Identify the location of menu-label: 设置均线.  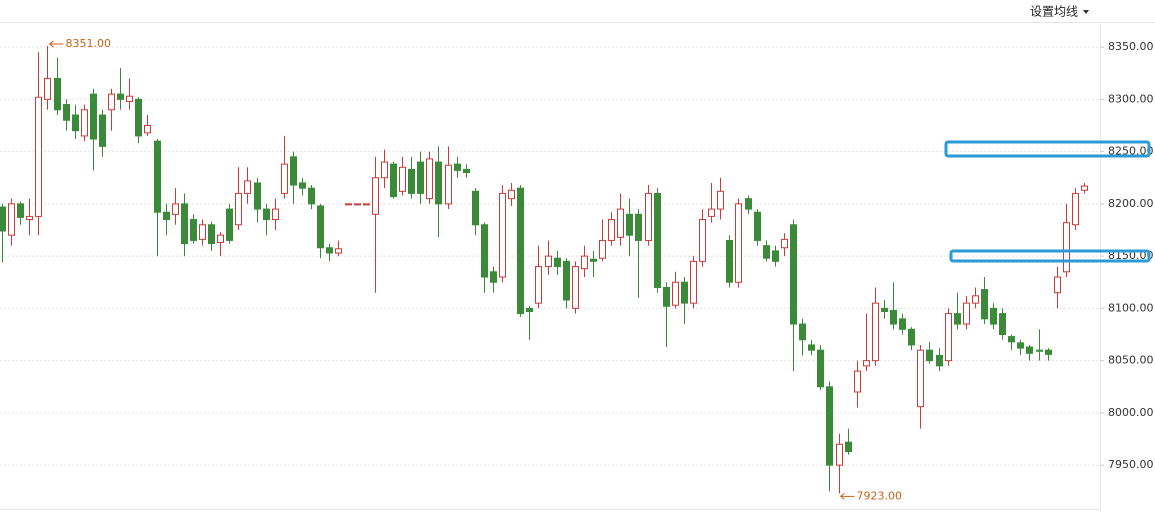
(1054, 12).